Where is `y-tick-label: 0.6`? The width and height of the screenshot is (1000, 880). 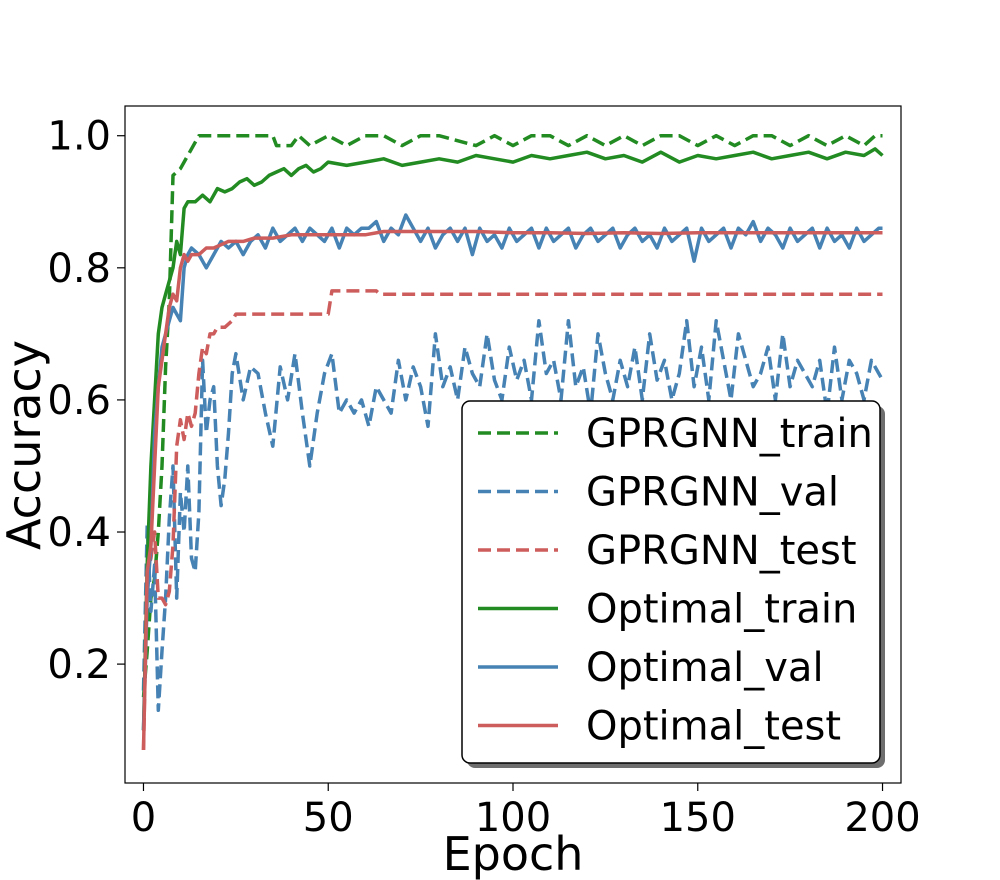 y-tick-label: 0.6 is located at coordinates (79, 401).